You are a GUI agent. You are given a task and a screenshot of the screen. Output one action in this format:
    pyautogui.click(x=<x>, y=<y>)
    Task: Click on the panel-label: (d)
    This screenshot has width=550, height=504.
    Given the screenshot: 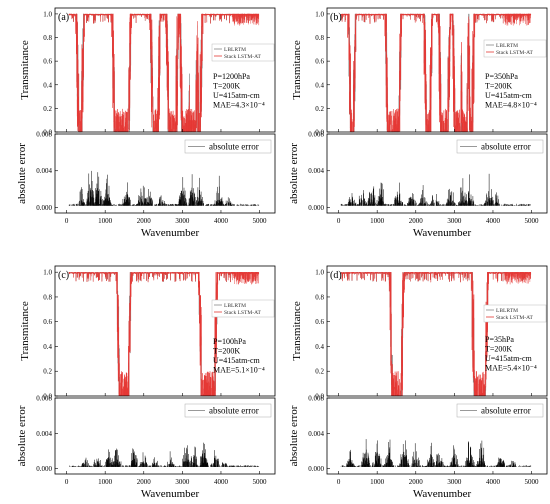 What is the action you would take?
    pyautogui.click(x=336, y=275)
    